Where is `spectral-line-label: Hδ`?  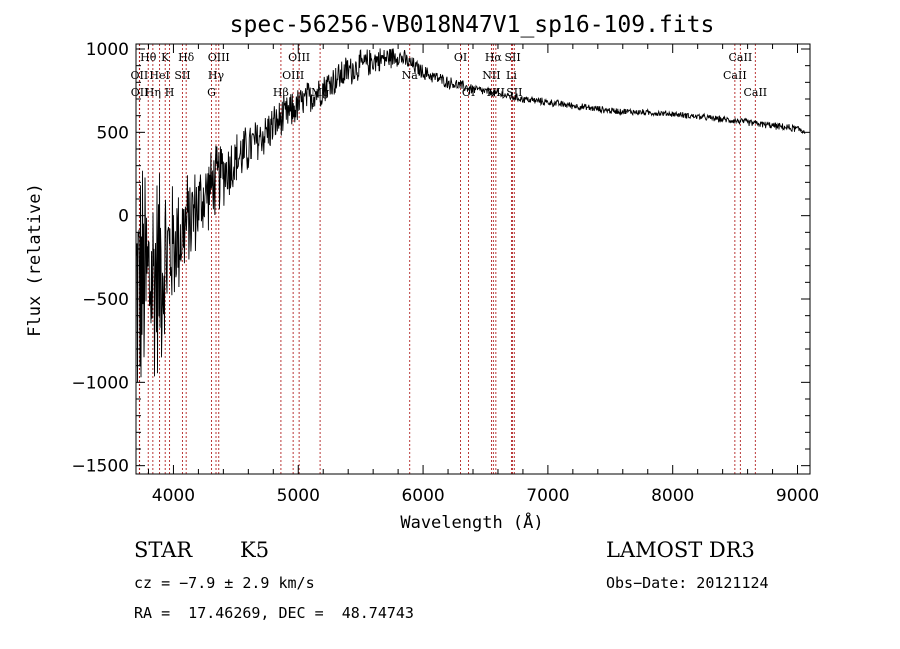 spectral-line-label: Hδ is located at coordinates (186, 57).